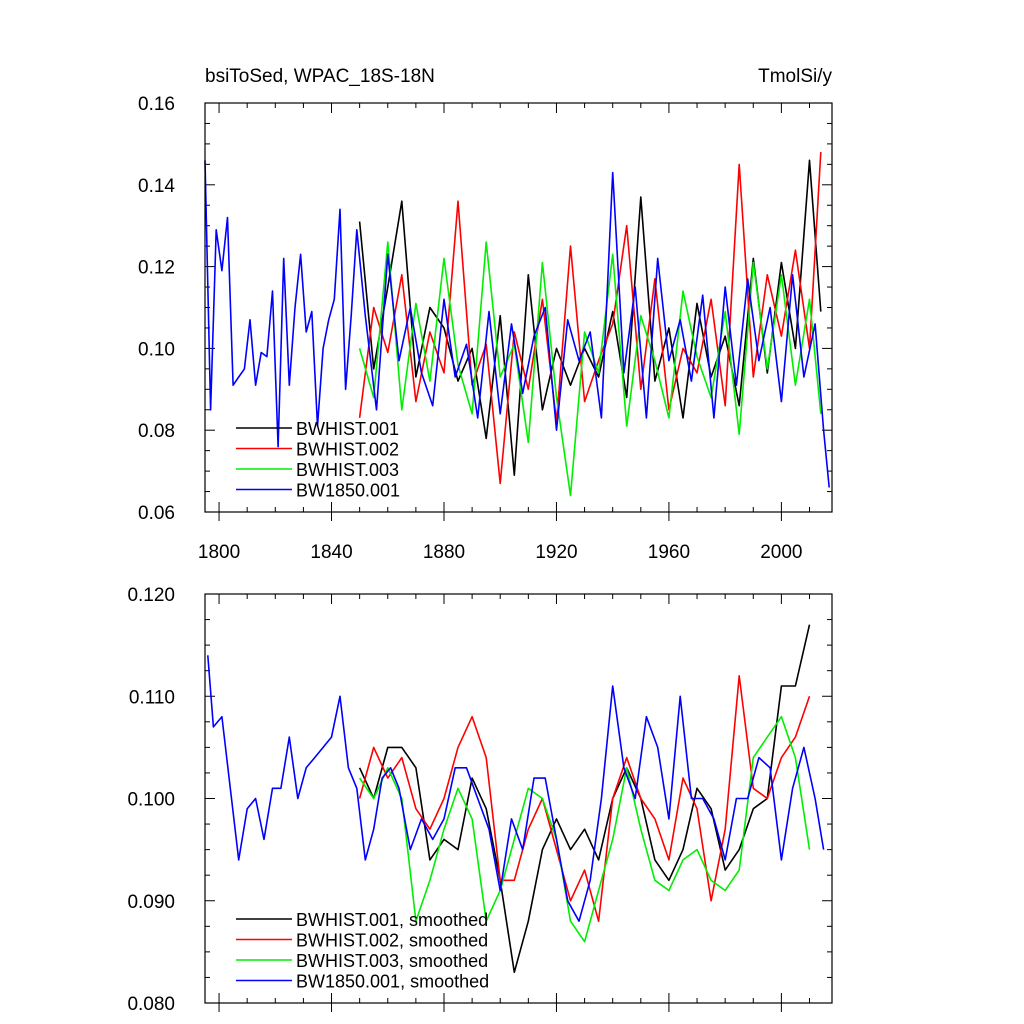 The width and height of the screenshot is (1024, 1024). What do you see at coordinates (392, 920) in the screenshot?
I see `legend-label: BWHIST.001, smoothed` at bounding box center [392, 920].